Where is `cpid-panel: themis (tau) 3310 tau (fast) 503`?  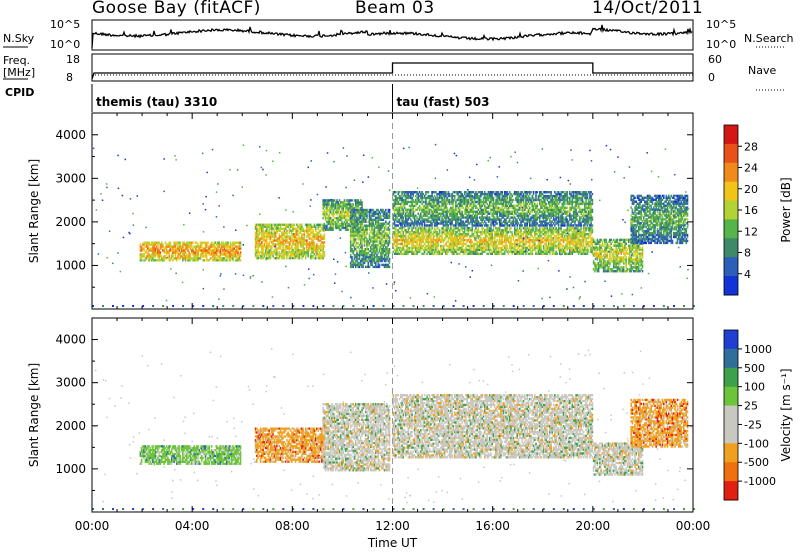
cpid-panel: themis (tau) 3310 tau (fast) 503 is located at coordinates (290, 98).